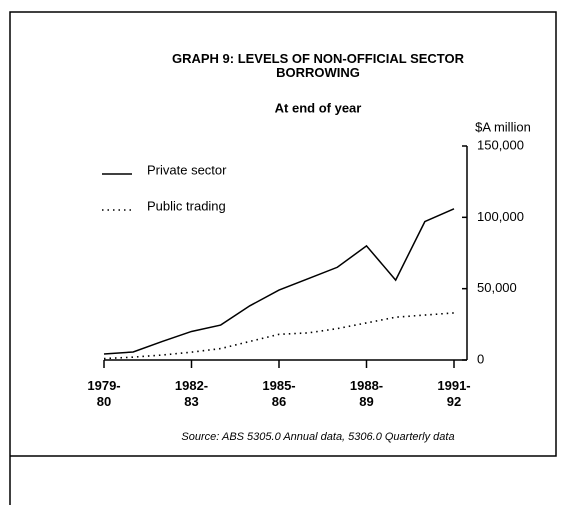  I want to click on chart-subtitle: At end of year, so click(318, 107).